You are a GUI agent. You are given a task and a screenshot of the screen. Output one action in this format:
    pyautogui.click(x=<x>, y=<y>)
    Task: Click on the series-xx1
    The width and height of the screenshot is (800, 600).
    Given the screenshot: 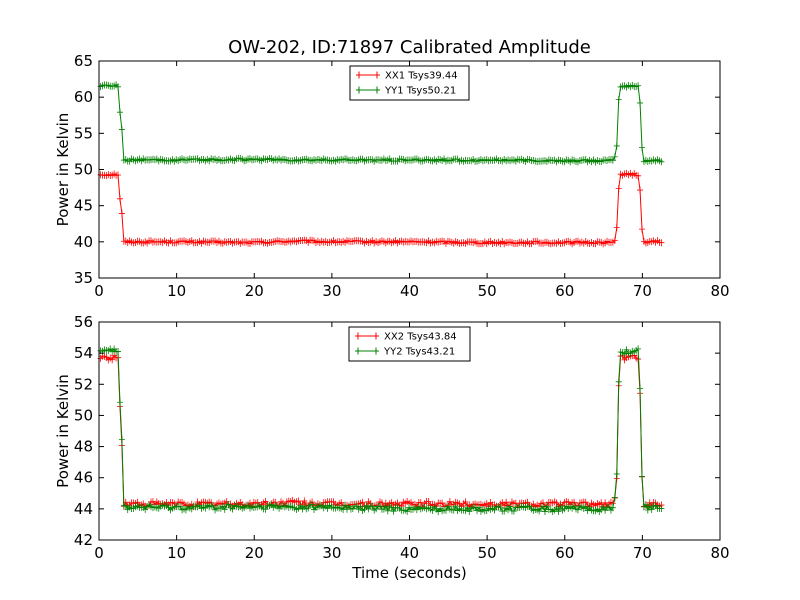 What is the action you would take?
    pyautogui.click(x=381, y=208)
    